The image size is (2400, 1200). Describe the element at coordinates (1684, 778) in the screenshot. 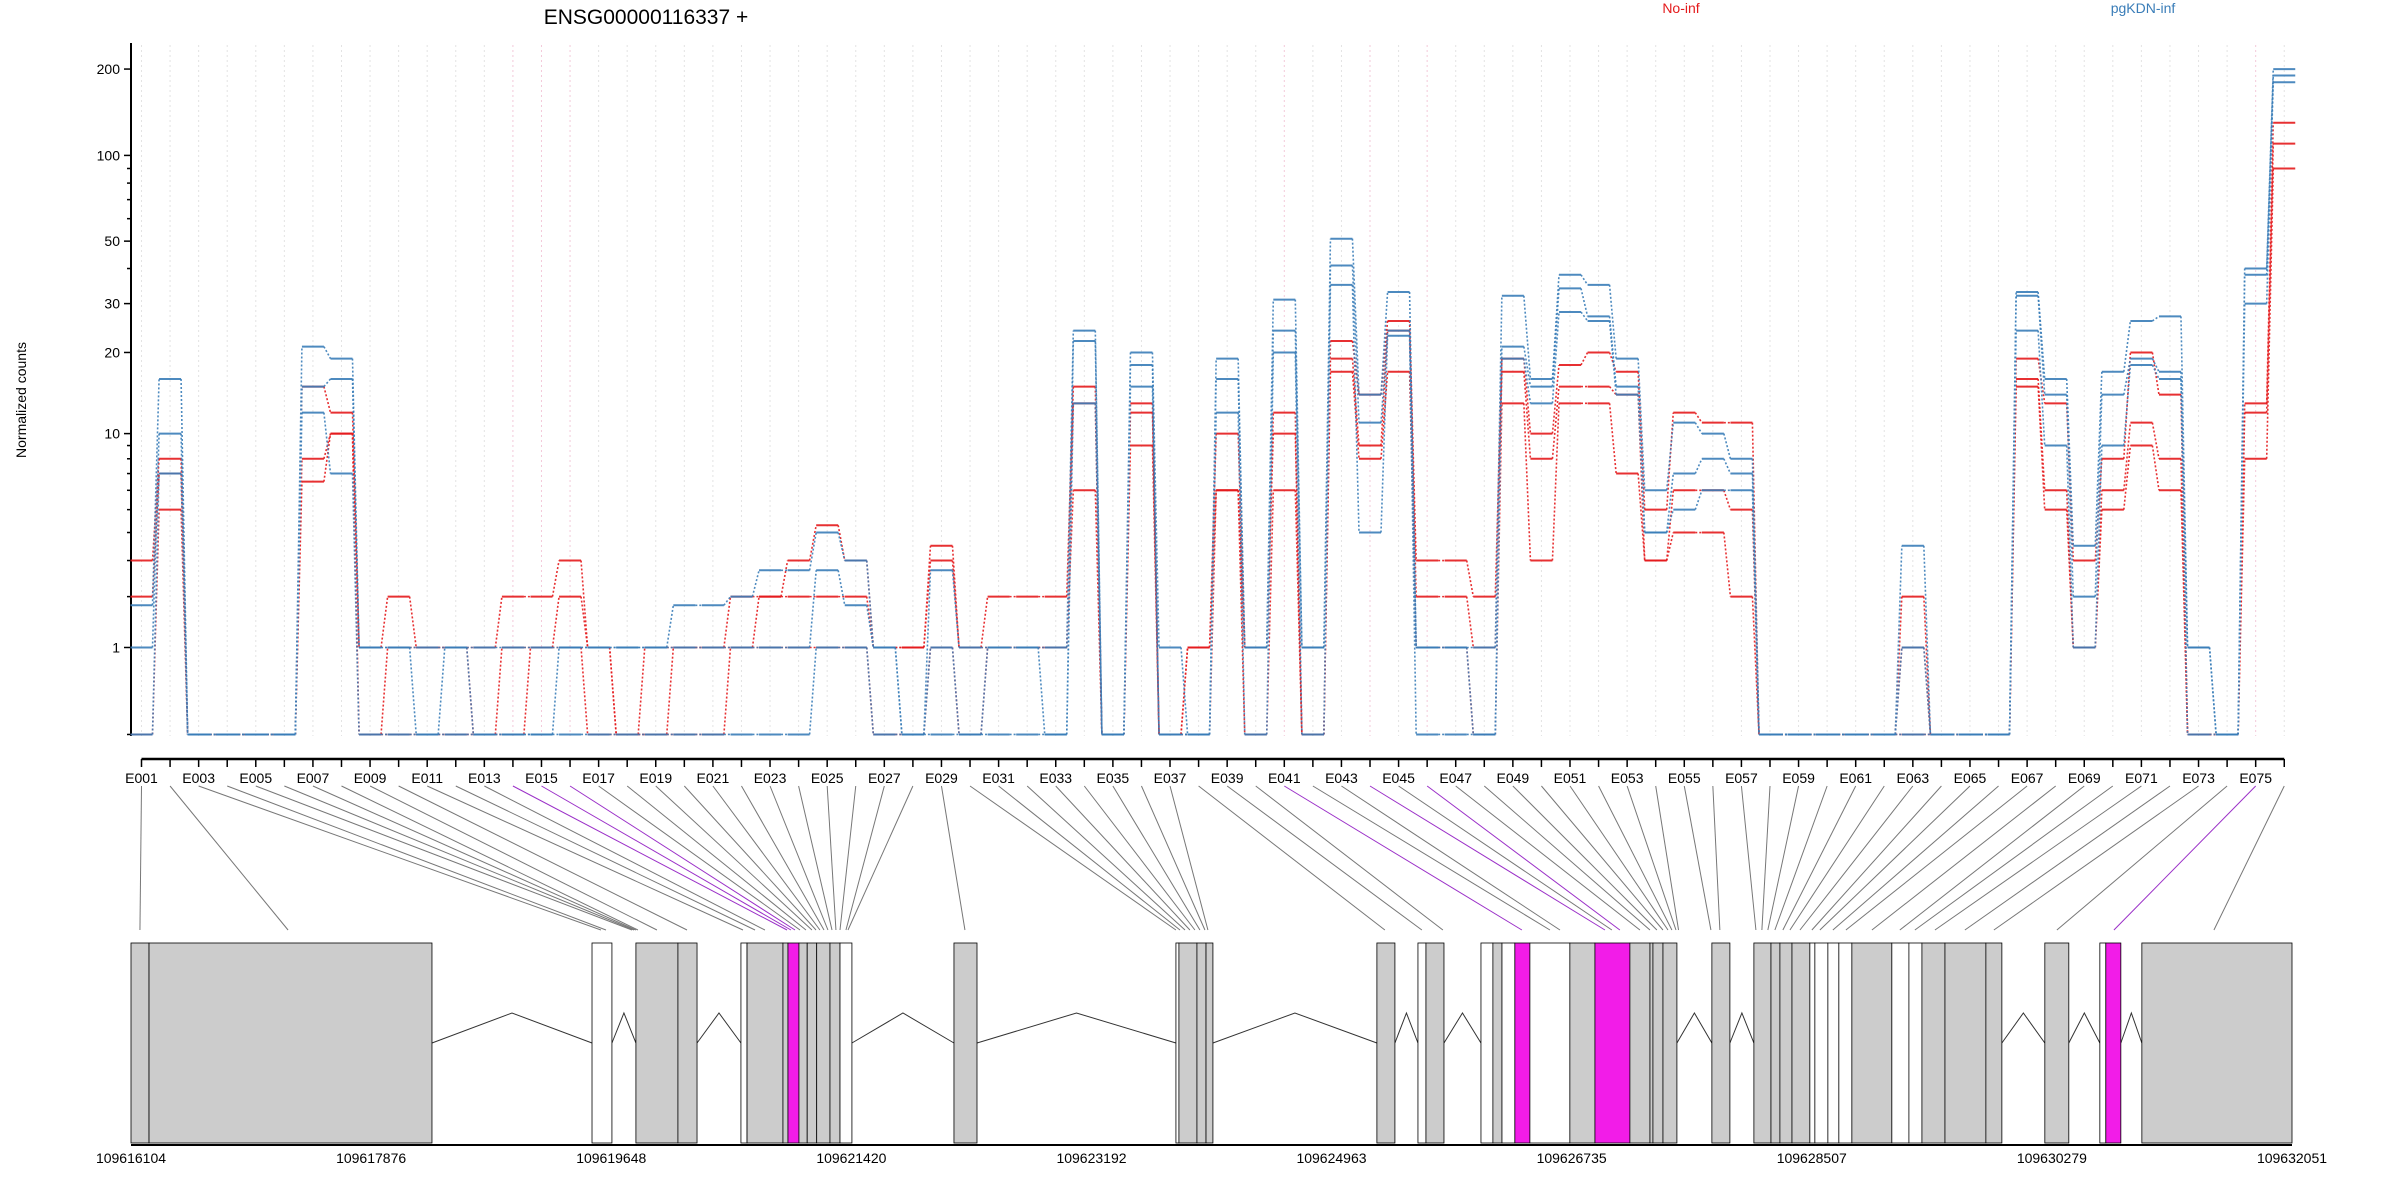

I see `exon-label: E055` at that location.